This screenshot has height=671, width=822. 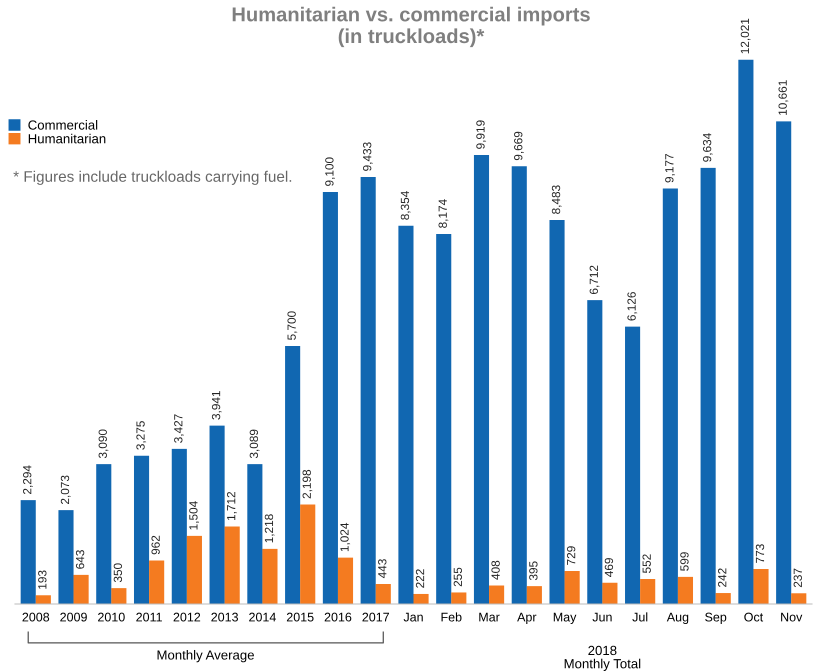 I want to click on annotation: * Figures include truckloads carrying fuel., so click(x=152, y=177).